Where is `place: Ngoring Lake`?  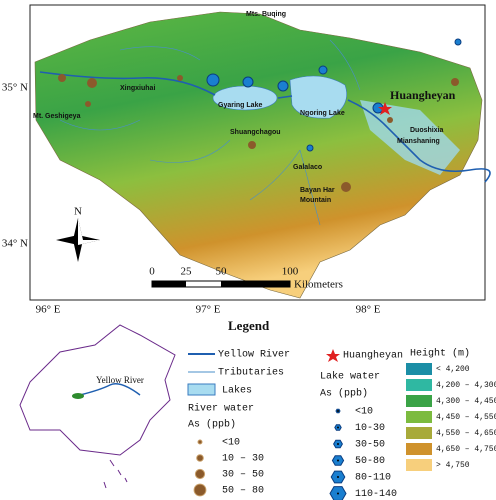 place: Ngoring Lake is located at coordinates (322, 113).